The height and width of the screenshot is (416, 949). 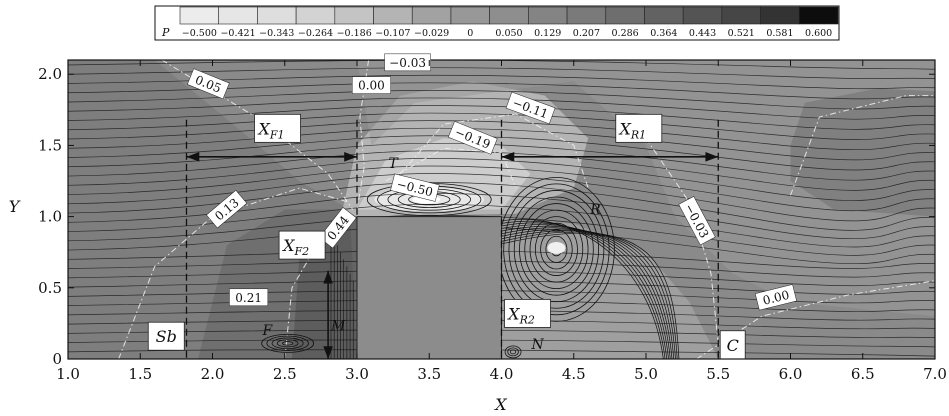 I want to click on y-tick-label: 2.0, so click(x=50, y=74).